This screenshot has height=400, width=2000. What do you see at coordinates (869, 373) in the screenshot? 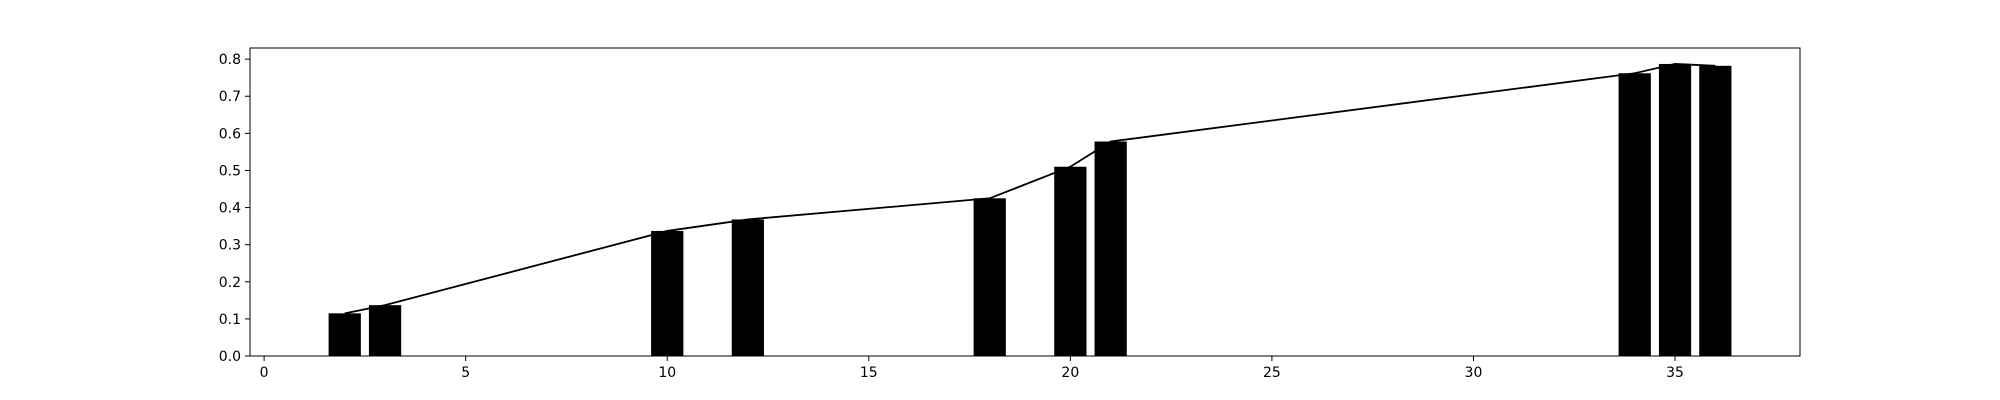
I see `x-tick-label-3: 15` at bounding box center [869, 373].